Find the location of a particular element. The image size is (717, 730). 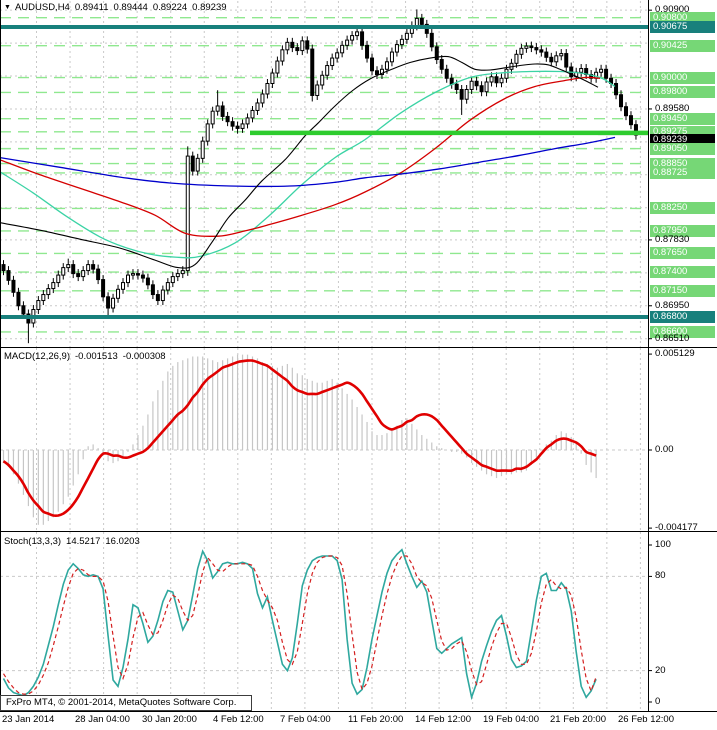

price-label-0.87830: 0.87830 is located at coordinates (672, 239).